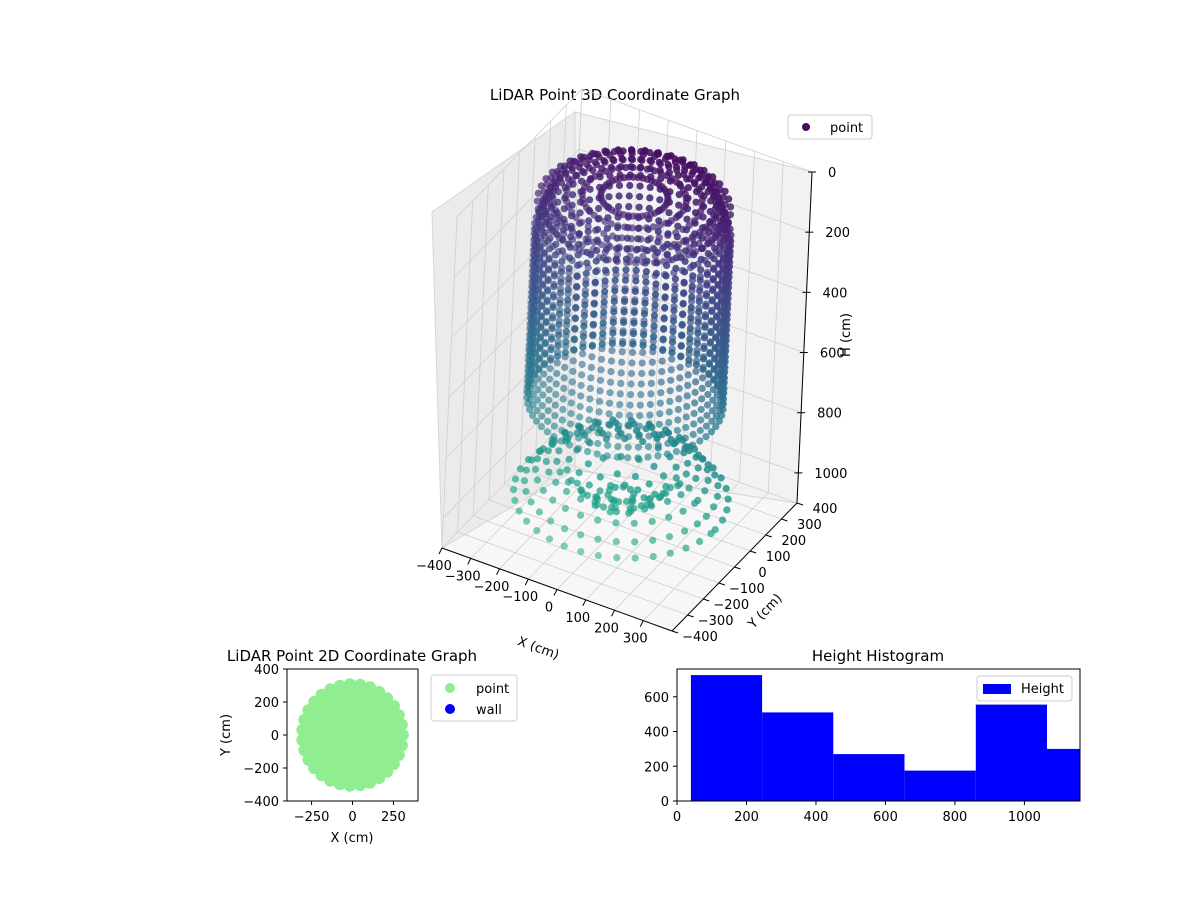 This screenshot has height=900, width=1200. Describe the element at coordinates (489, 710) in the screenshot. I see `legend-2d-label-wall: wall` at that location.